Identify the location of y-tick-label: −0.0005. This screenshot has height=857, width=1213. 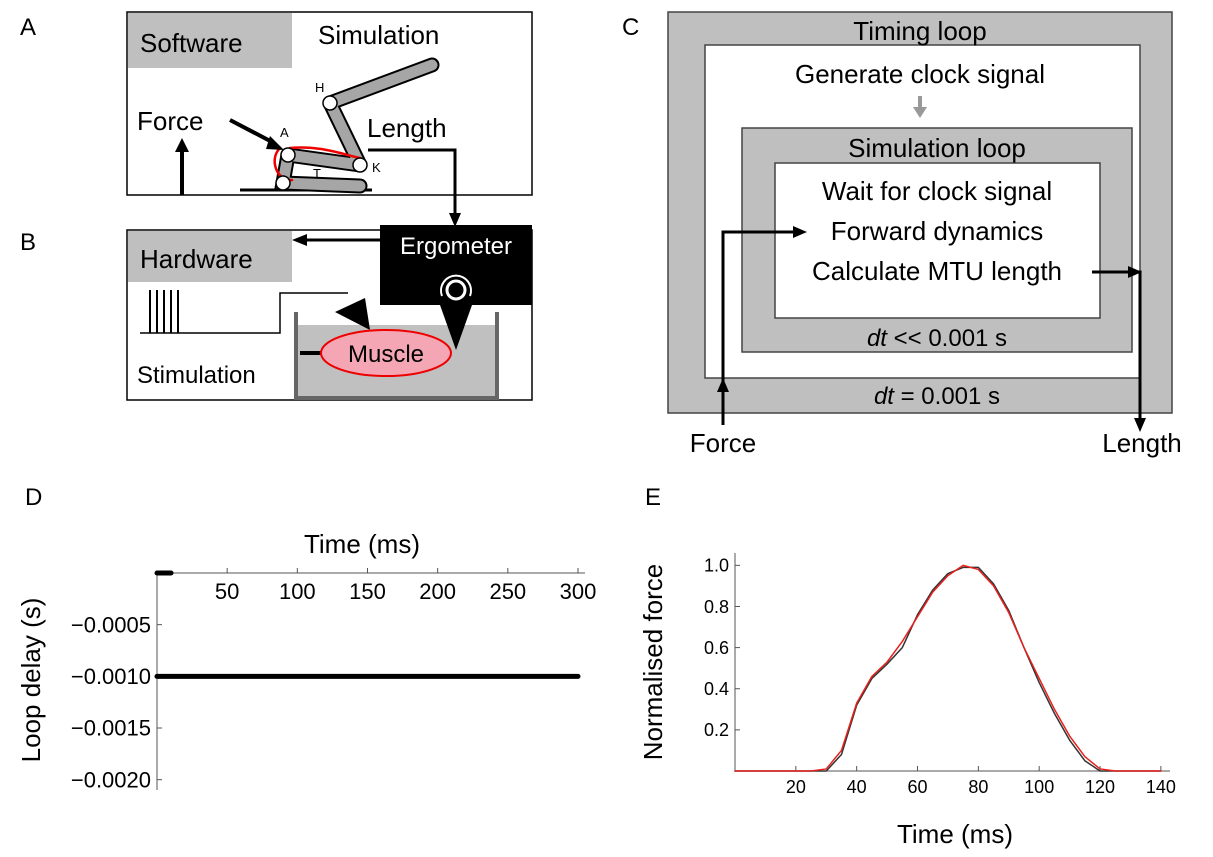
(111, 624).